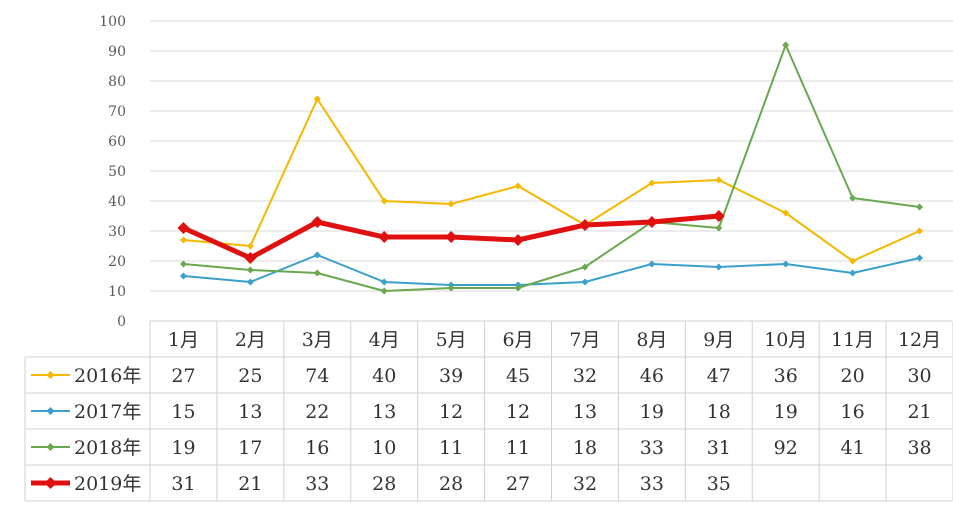 The width and height of the screenshot is (953, 507). What do you see at coordinates (183, 340) in the screenshot?
I see `x-tick-label: 1月` at bounding box center [183, 340].